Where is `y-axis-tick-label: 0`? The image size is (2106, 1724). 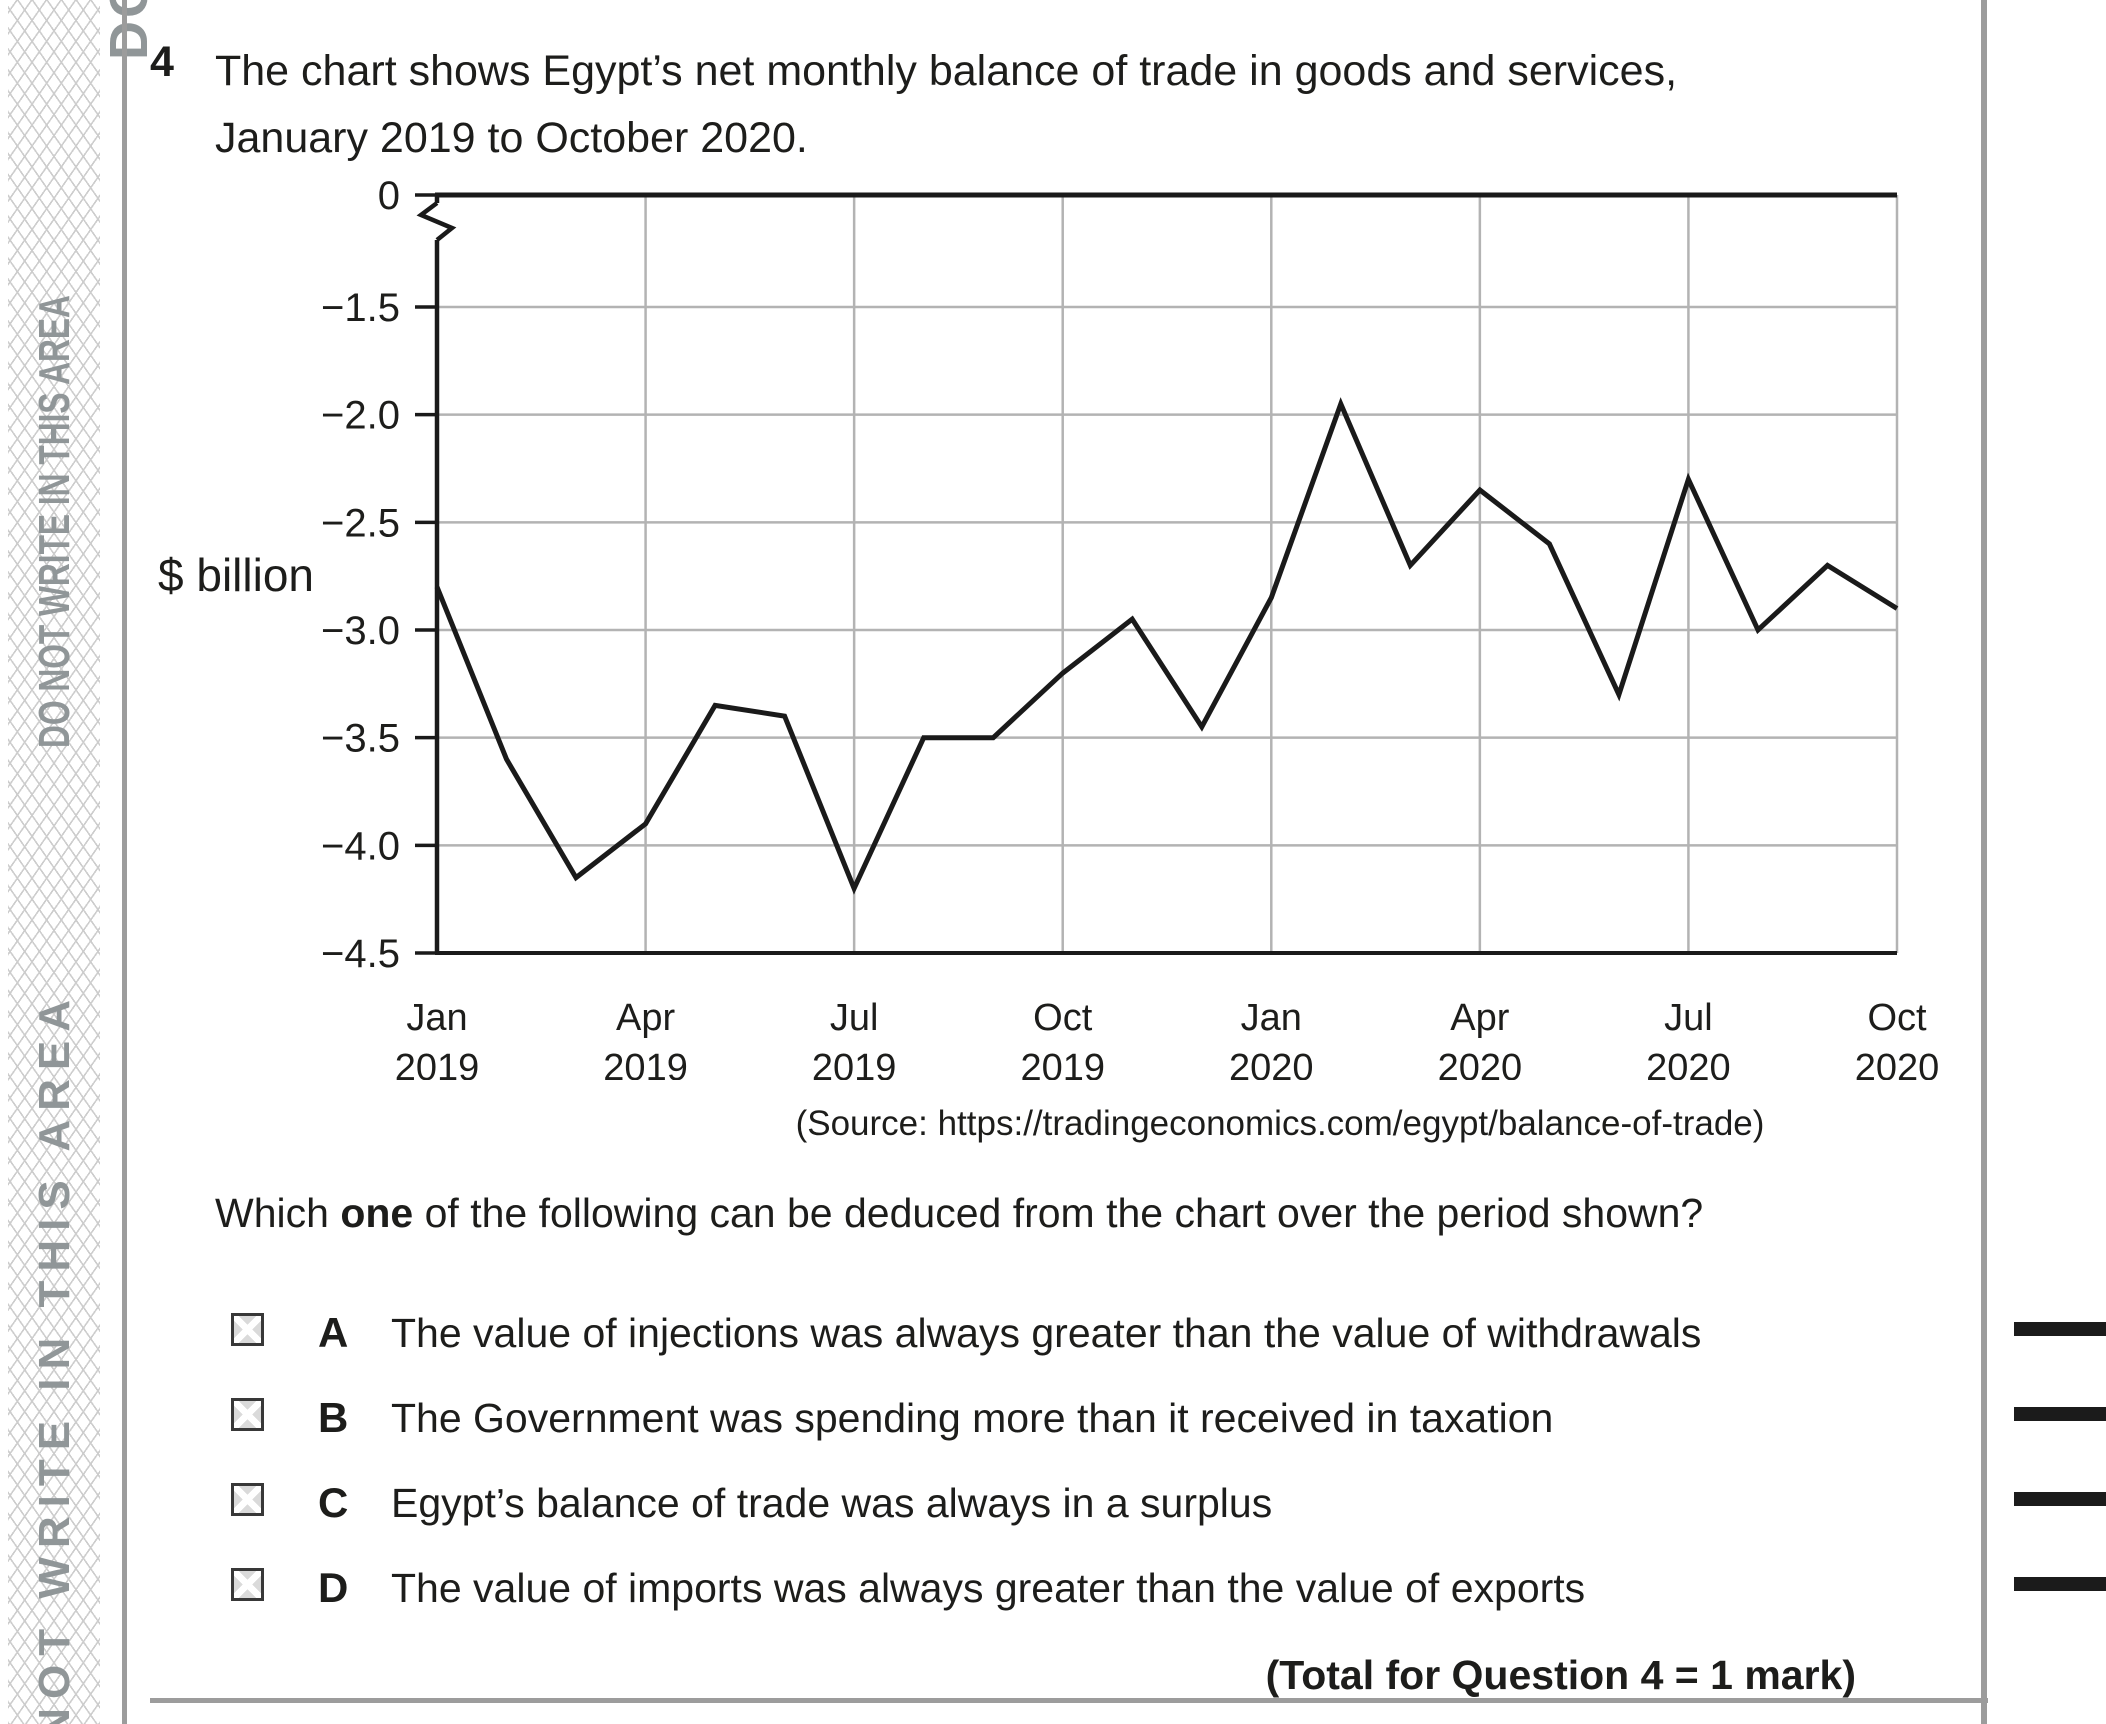 y-axis-tick-label: 0 is located at coordinates (389, 196).